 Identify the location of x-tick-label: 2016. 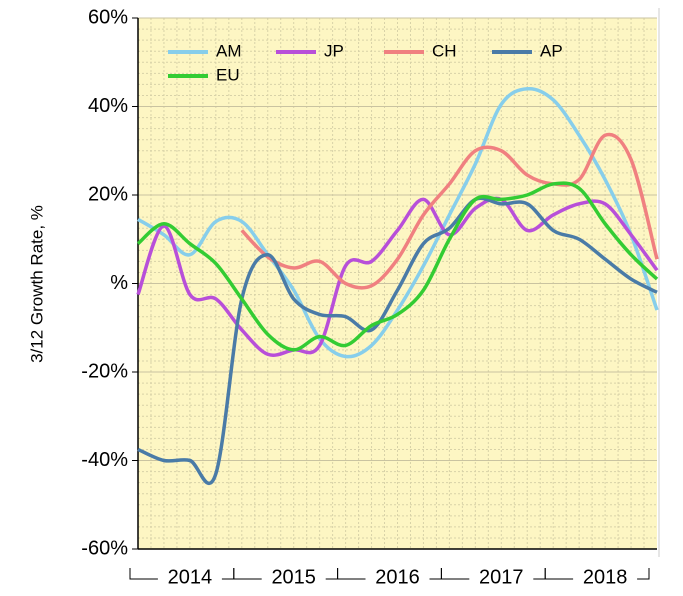
(397, 577).